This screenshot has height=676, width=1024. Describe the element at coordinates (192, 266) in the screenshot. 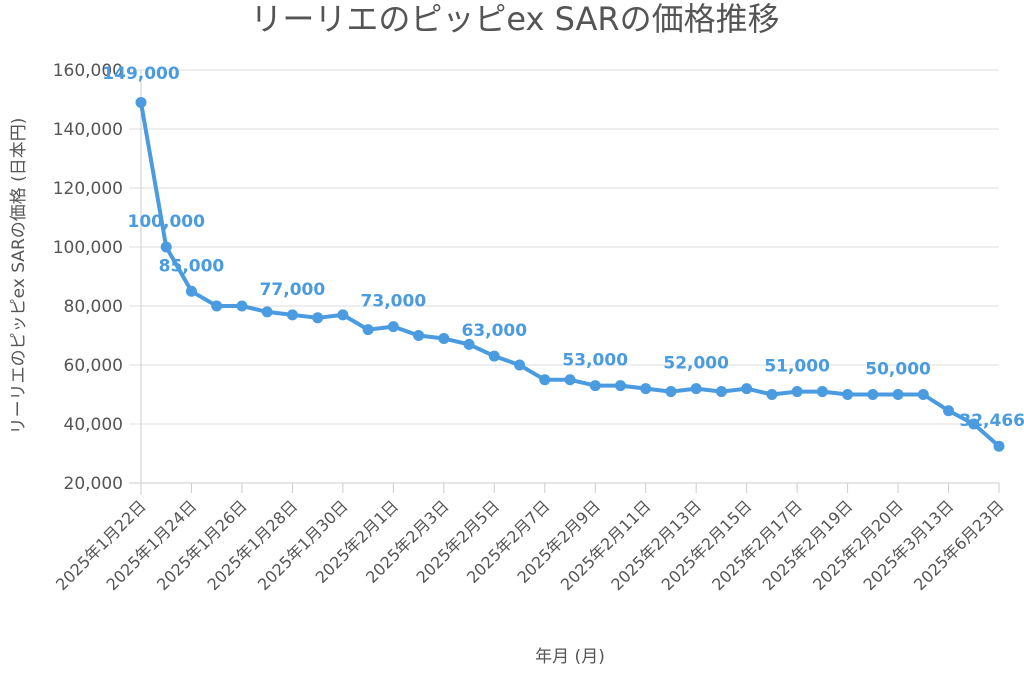

I see `data-label: 85,000` at that location.